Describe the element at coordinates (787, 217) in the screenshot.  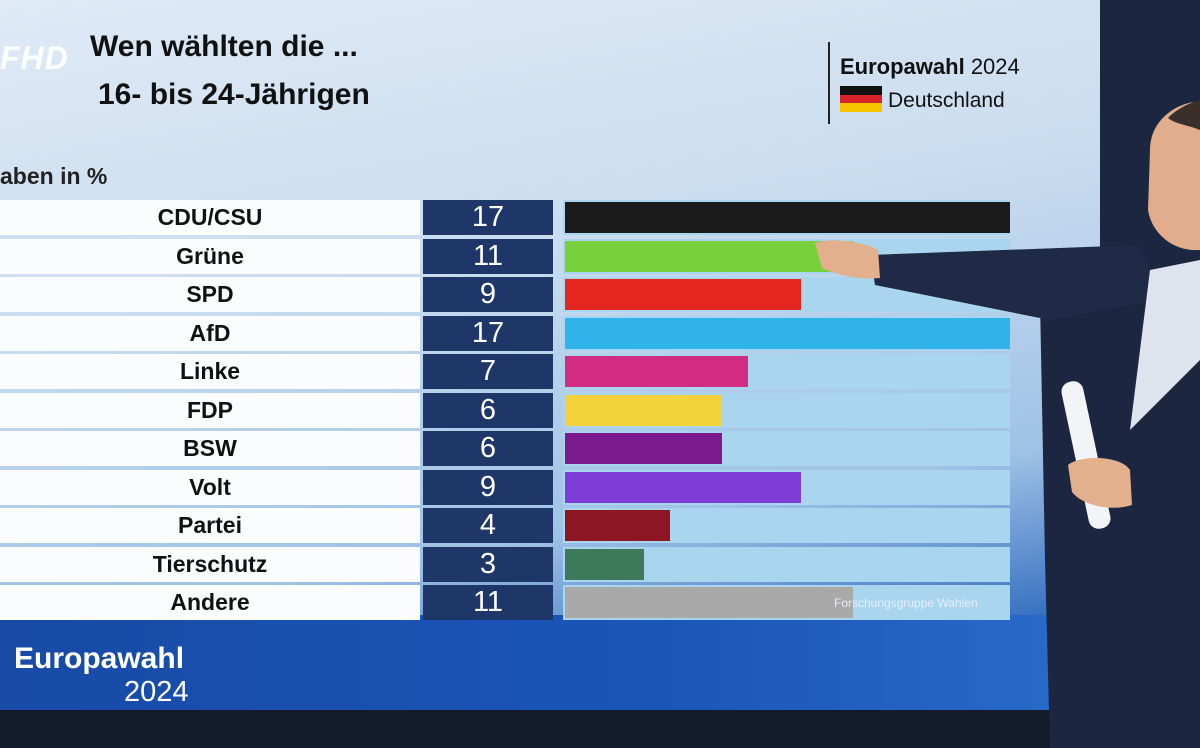
I see `bar-cdu-csu` at that location.